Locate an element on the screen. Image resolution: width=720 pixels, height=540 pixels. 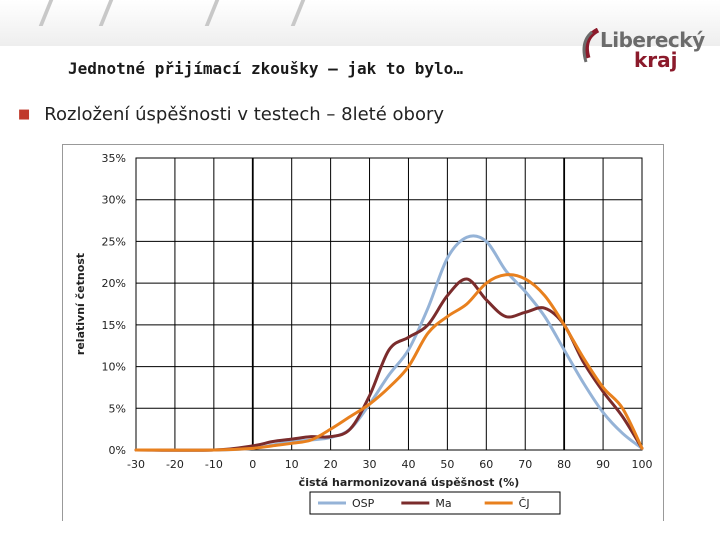
x-tick-label: -10 is located at coordinates (214, 464).